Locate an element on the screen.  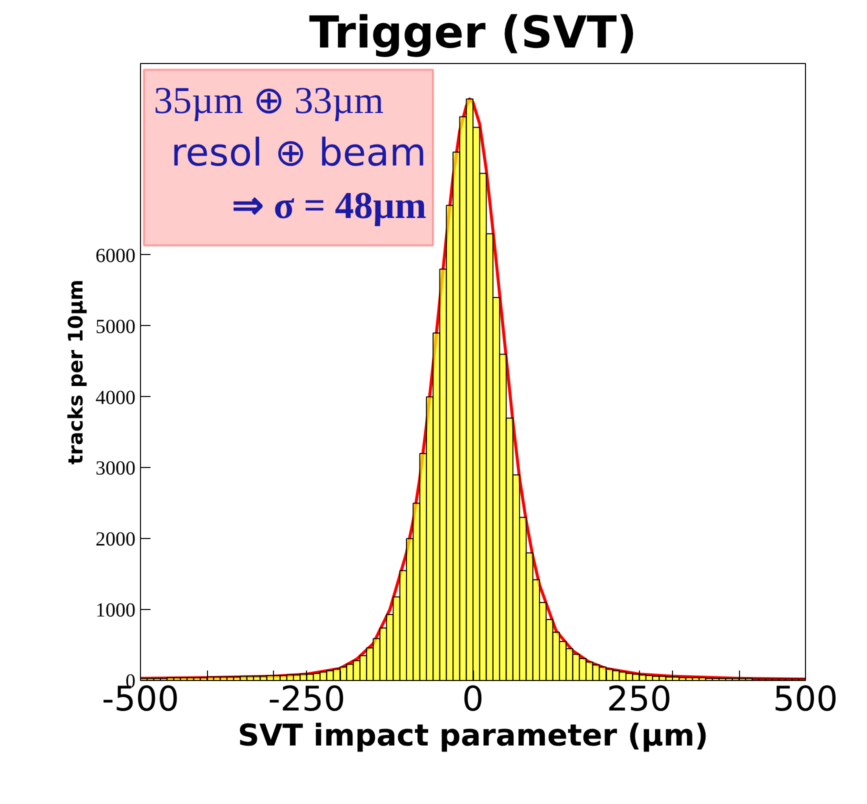
x-tick-label: 0 is located at coordinates (473, 700).